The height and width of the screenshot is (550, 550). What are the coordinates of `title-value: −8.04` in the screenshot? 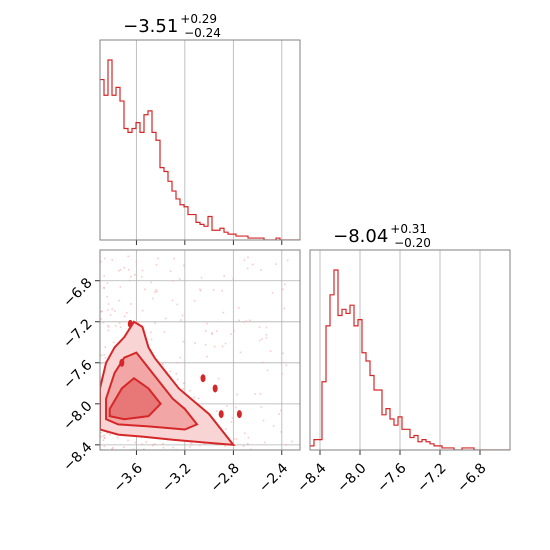 It's located at (360, 236).